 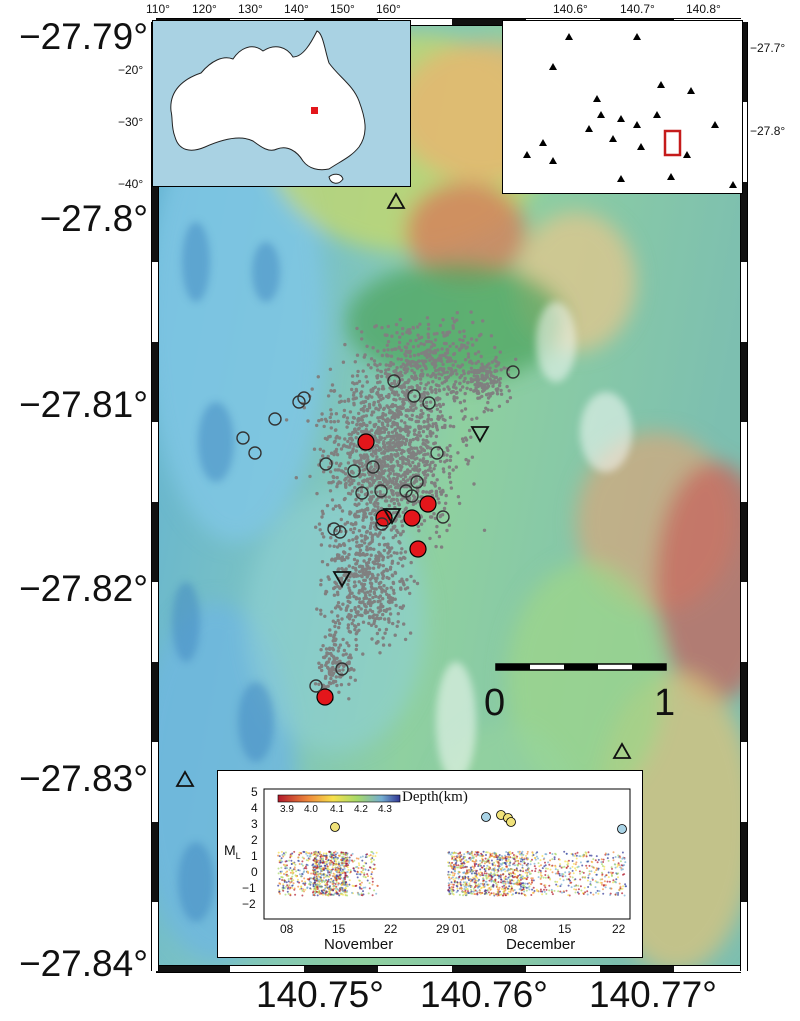 What do you see at coordinates (281, 103) in the screenshot?
I see `australia-inset` at bounding box center [281, 103].